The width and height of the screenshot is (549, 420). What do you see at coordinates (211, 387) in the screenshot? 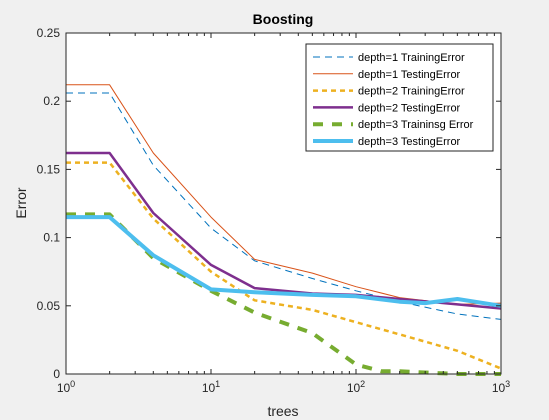
I see `x-tick-label: 10¹` at bounding box center [211, 387].